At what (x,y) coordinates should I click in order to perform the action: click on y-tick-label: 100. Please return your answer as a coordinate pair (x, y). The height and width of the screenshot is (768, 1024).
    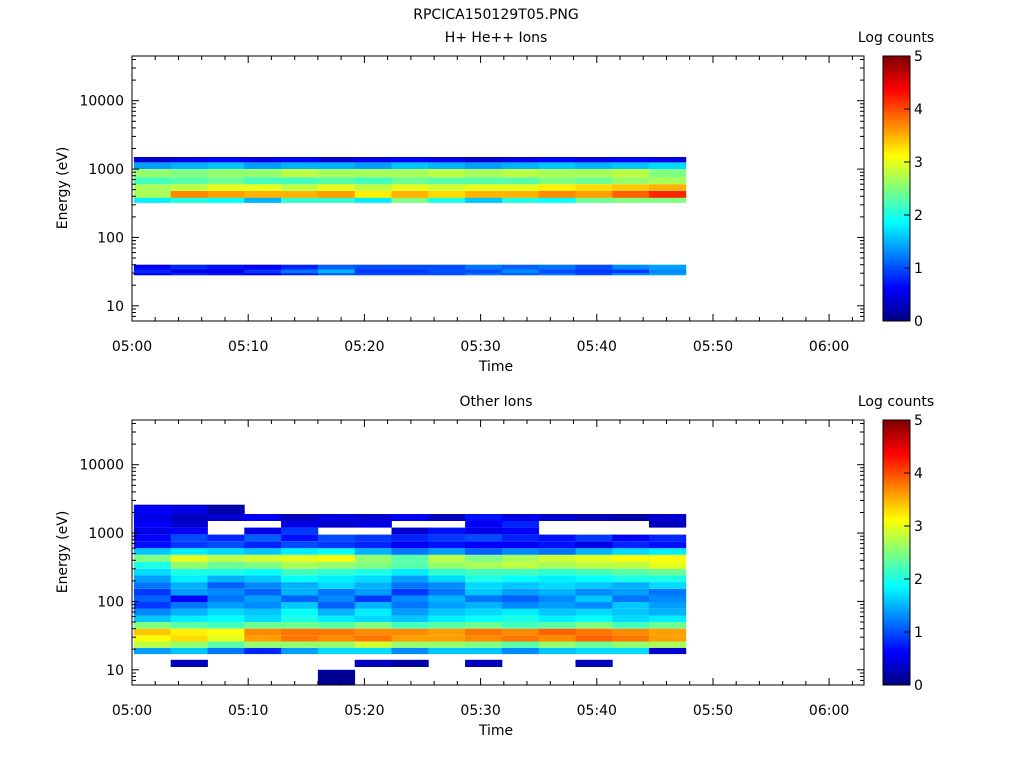
    Looking at the image, I should click on (110, 238).